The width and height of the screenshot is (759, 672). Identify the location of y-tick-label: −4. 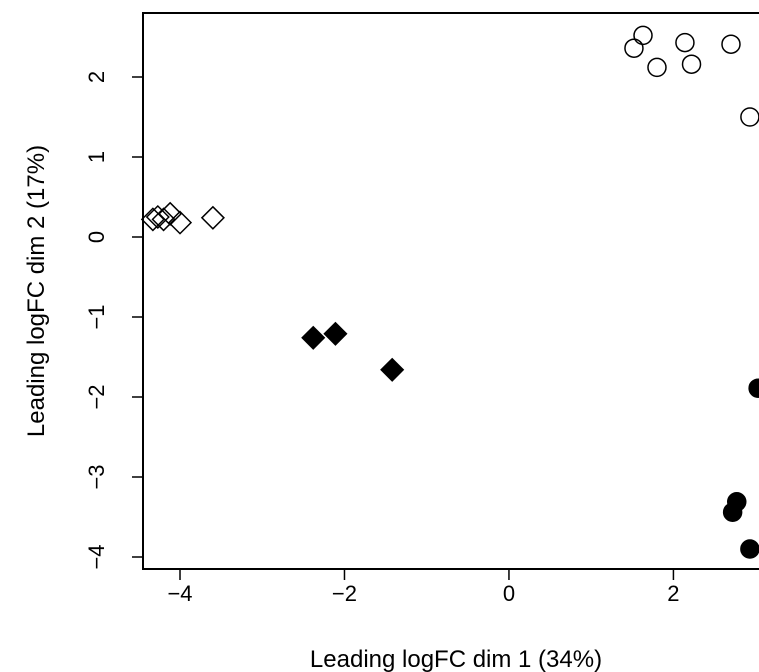
(96, 556).